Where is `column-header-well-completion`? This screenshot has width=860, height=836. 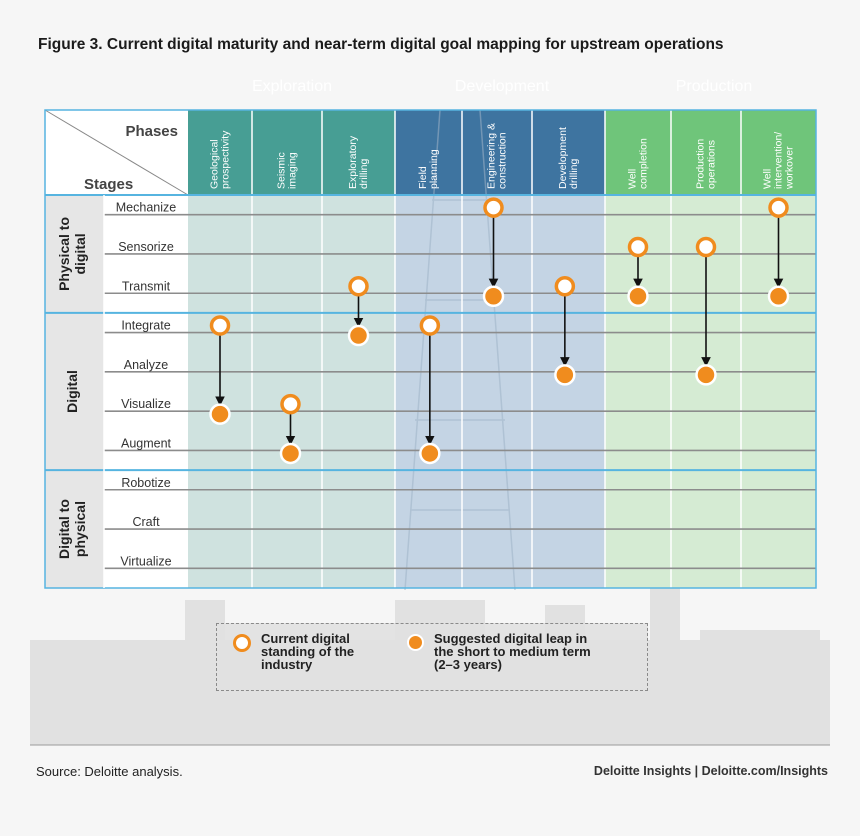 column-header-well-completion is located at coordinates (638, 152).